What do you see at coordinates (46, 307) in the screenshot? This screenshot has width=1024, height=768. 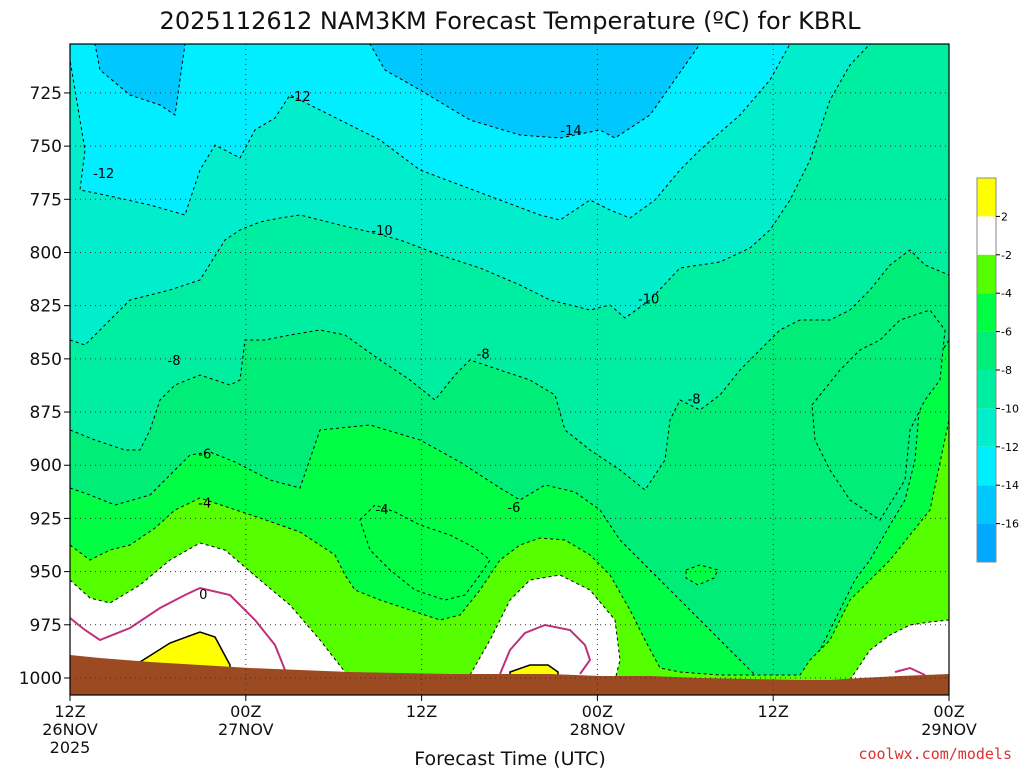 I see `y-tick-label: 825` at bounding box center [46, 307].